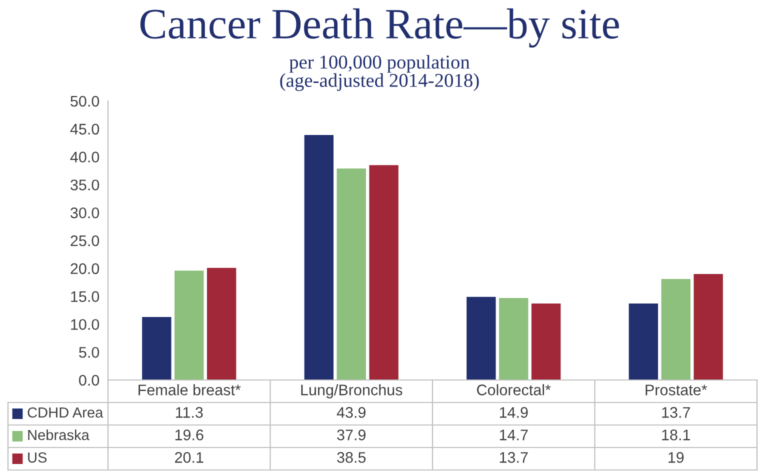  I want to click on y-tick-label: 35.0, so click(85, 185).